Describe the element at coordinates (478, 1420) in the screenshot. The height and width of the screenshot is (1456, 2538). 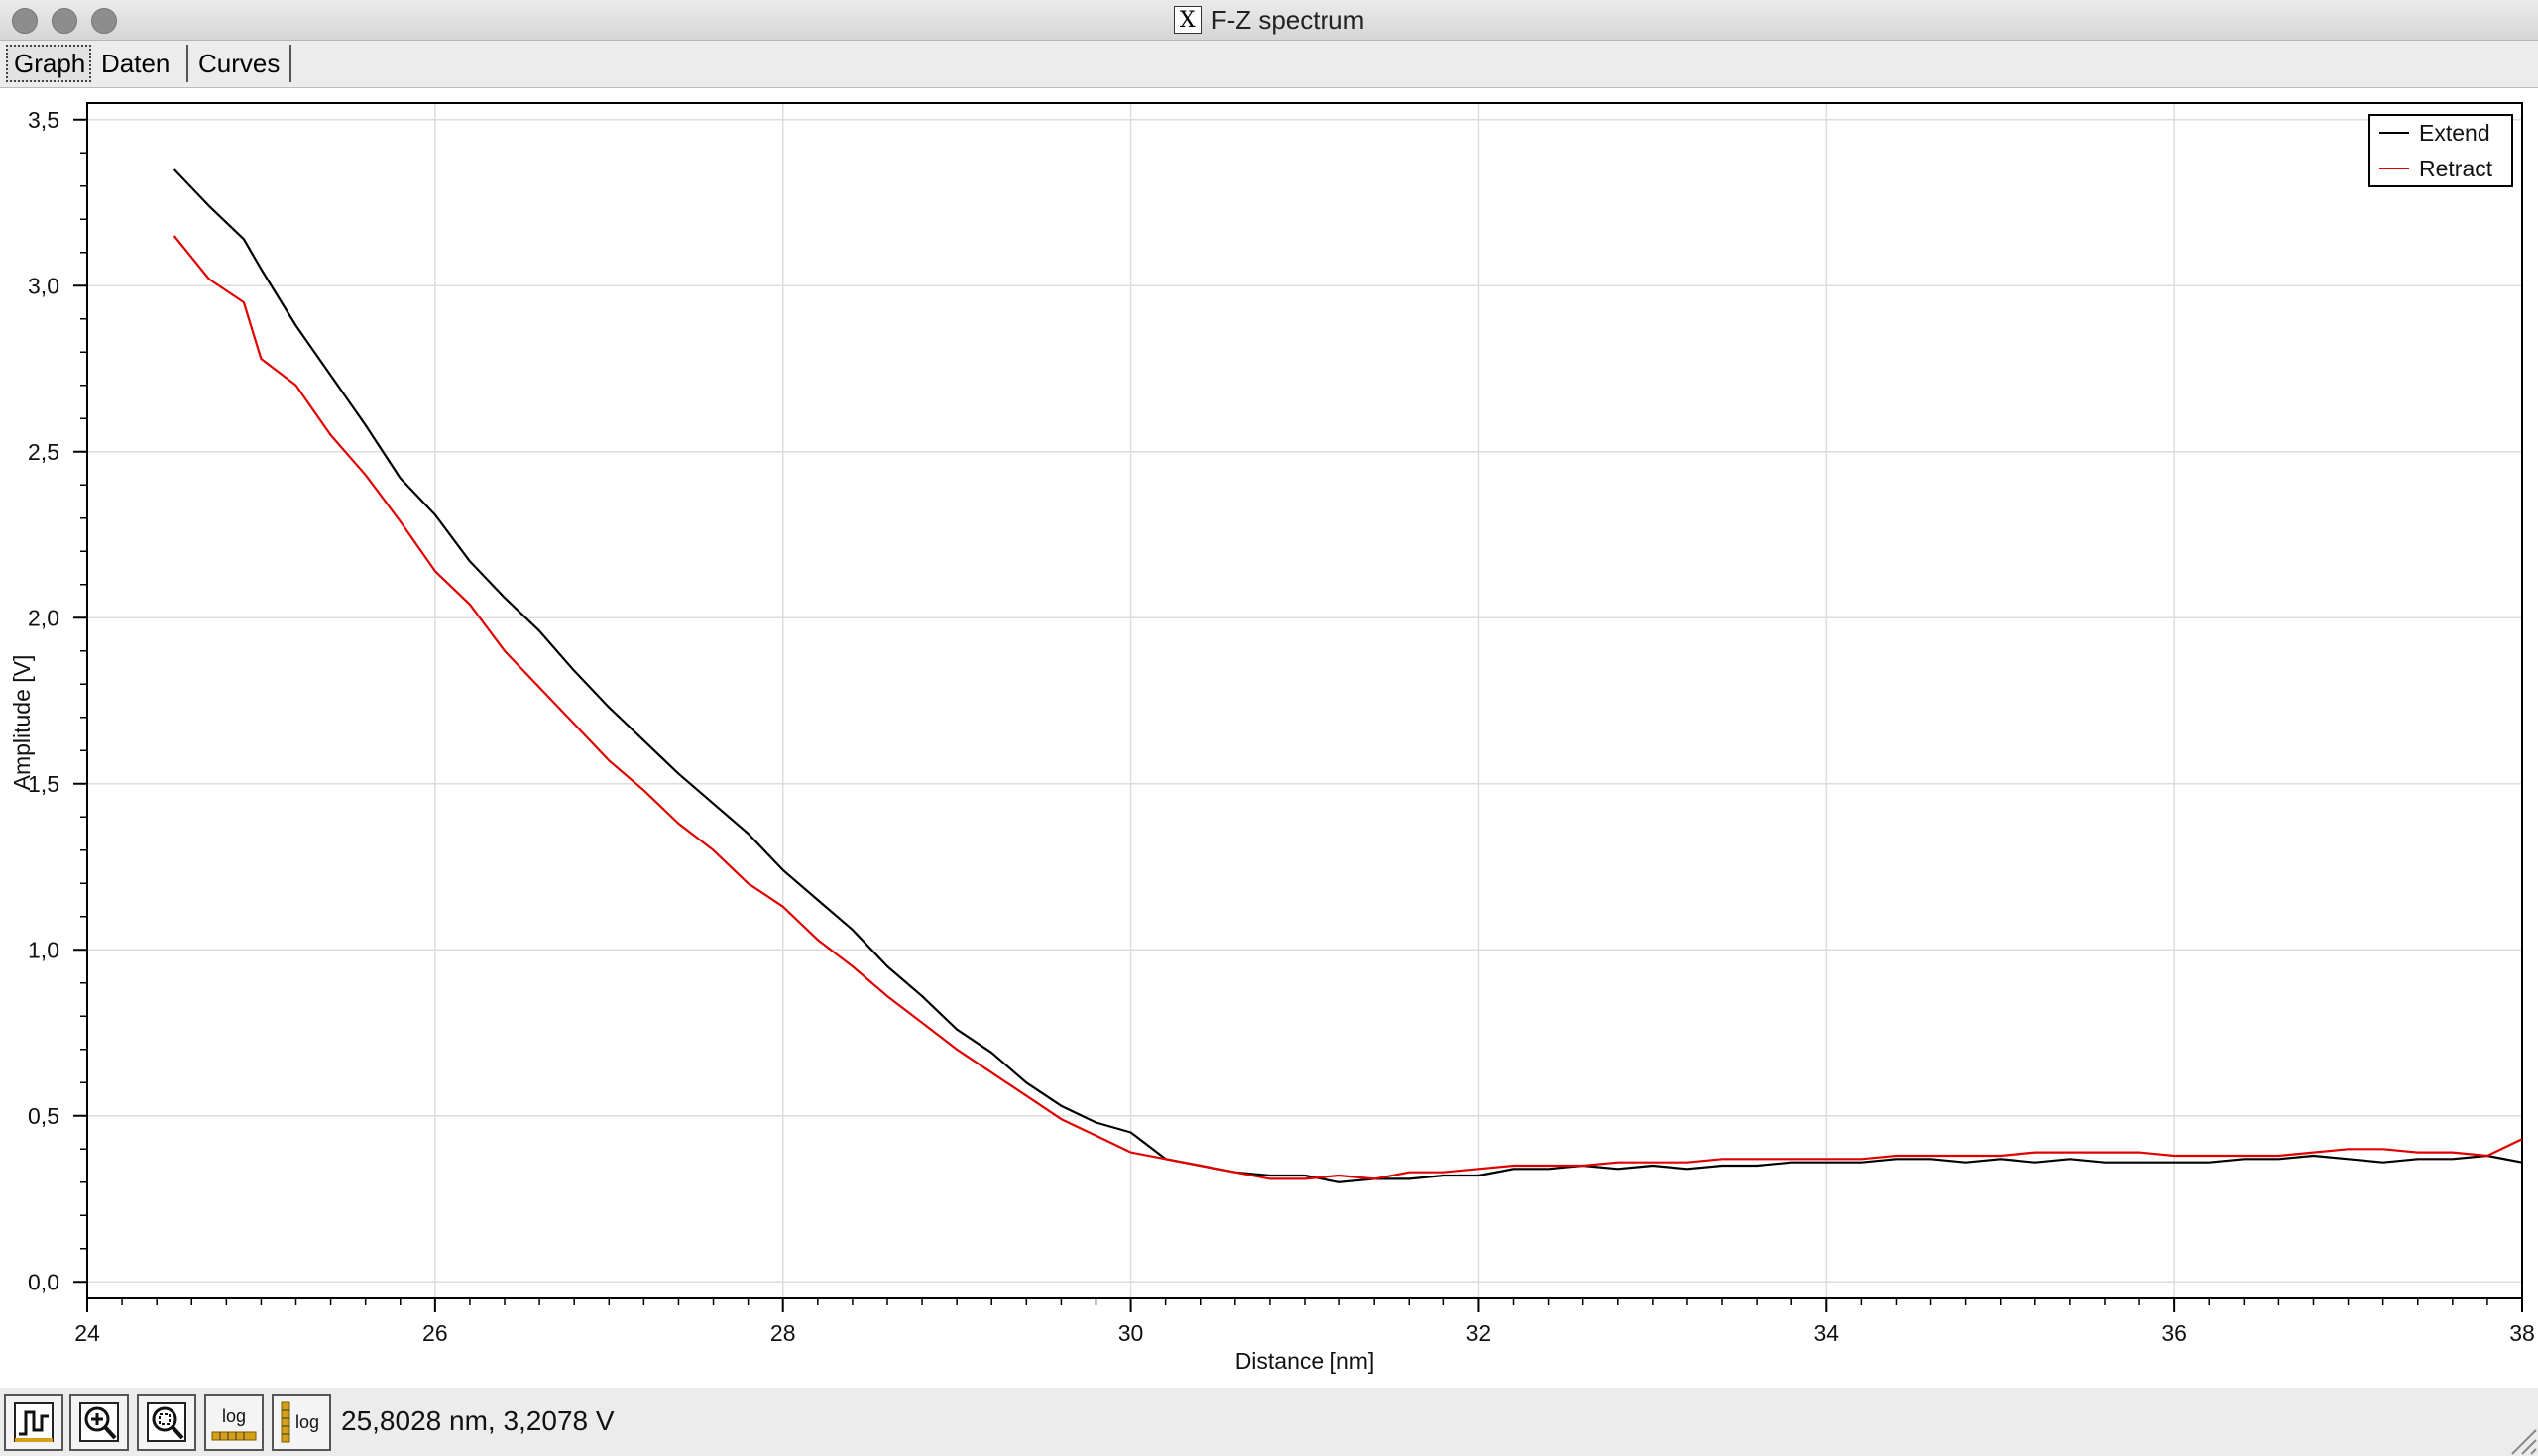
I see `cursor-readout: 25,8028 nm, 3,2078 V` at that location.